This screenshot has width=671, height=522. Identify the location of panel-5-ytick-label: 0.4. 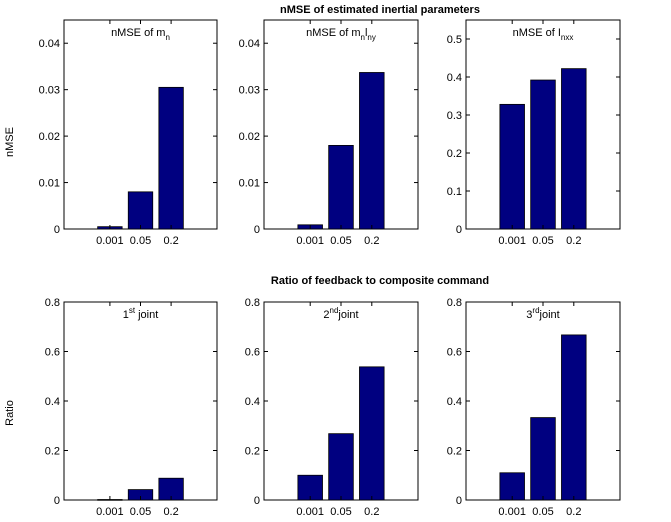
(252, 402).